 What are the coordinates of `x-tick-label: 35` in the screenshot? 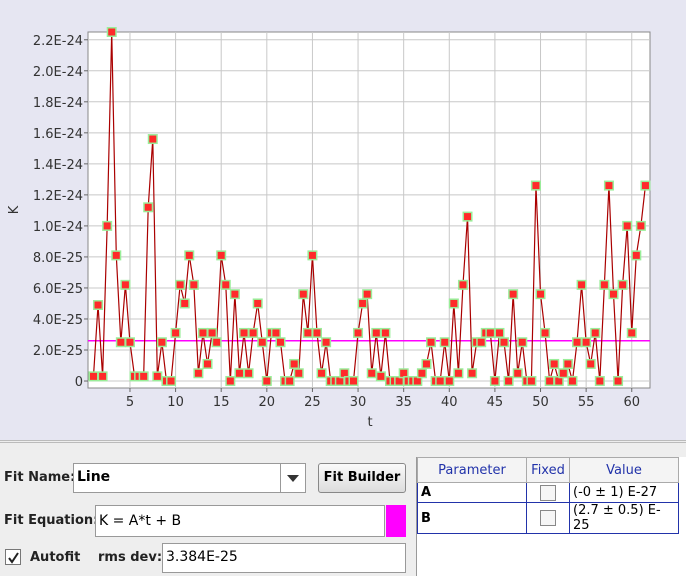 It's located at (403, 402).